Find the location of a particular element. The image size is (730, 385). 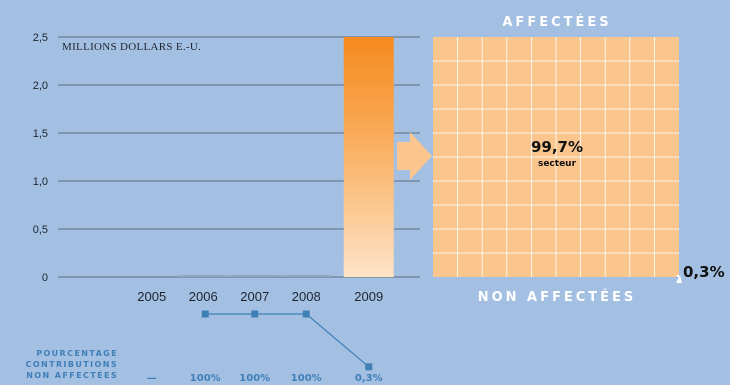

unaffected-values: — 100% 100% 100% 0,3% is located at coordinates (265, 378).